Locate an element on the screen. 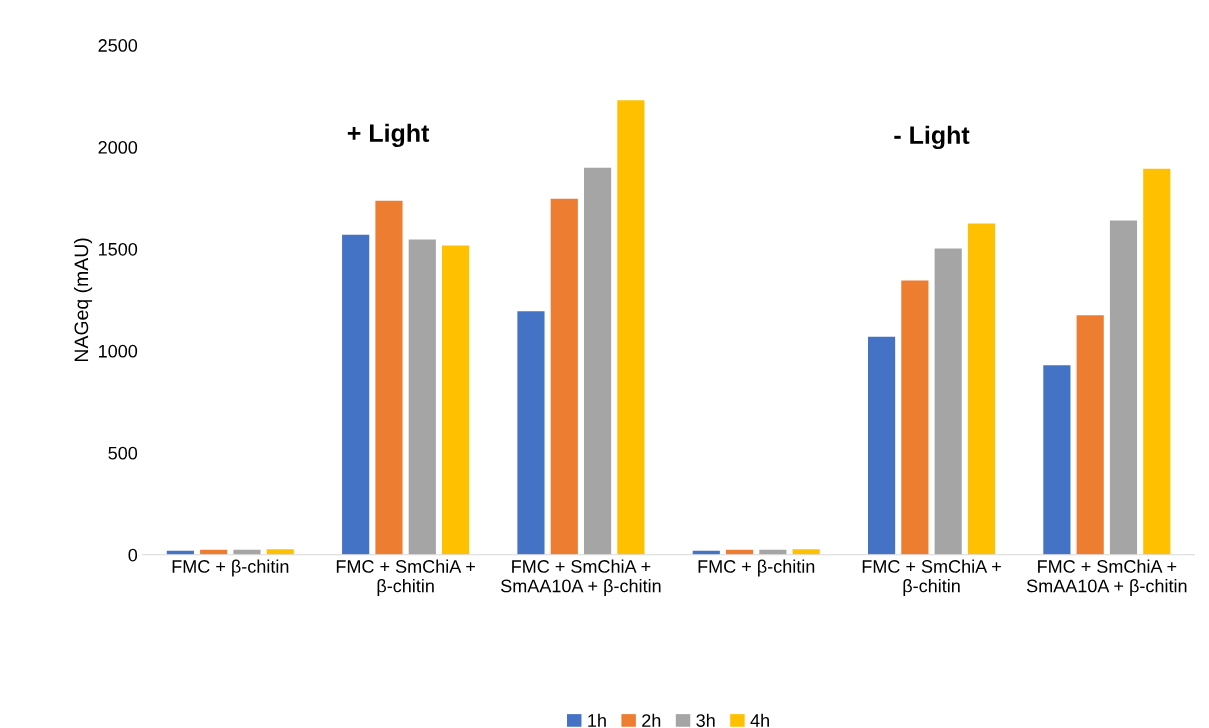  y-tick-label: 2000 is located at coordinates (118, 147).